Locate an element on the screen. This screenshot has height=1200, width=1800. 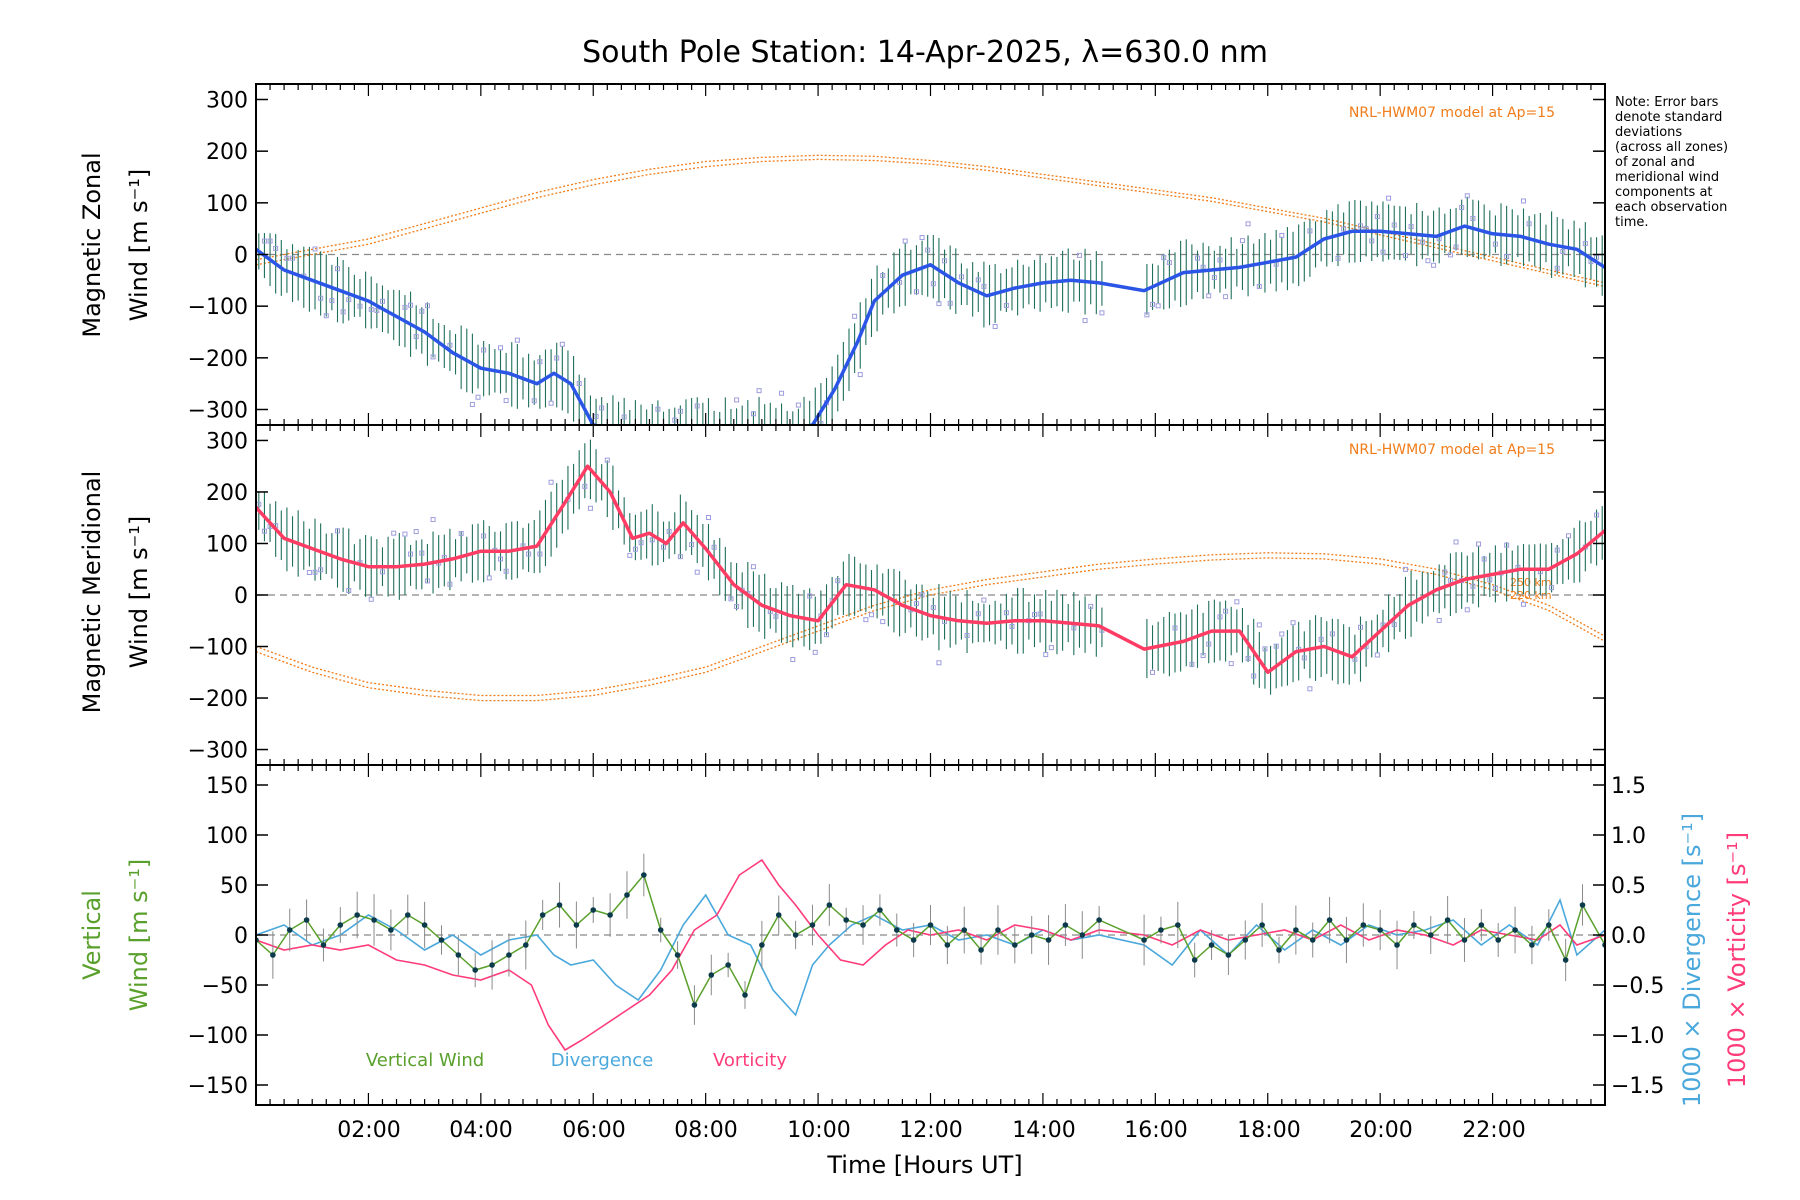
x-tick-label: 10:00 is located at coordinates (818, 1130).